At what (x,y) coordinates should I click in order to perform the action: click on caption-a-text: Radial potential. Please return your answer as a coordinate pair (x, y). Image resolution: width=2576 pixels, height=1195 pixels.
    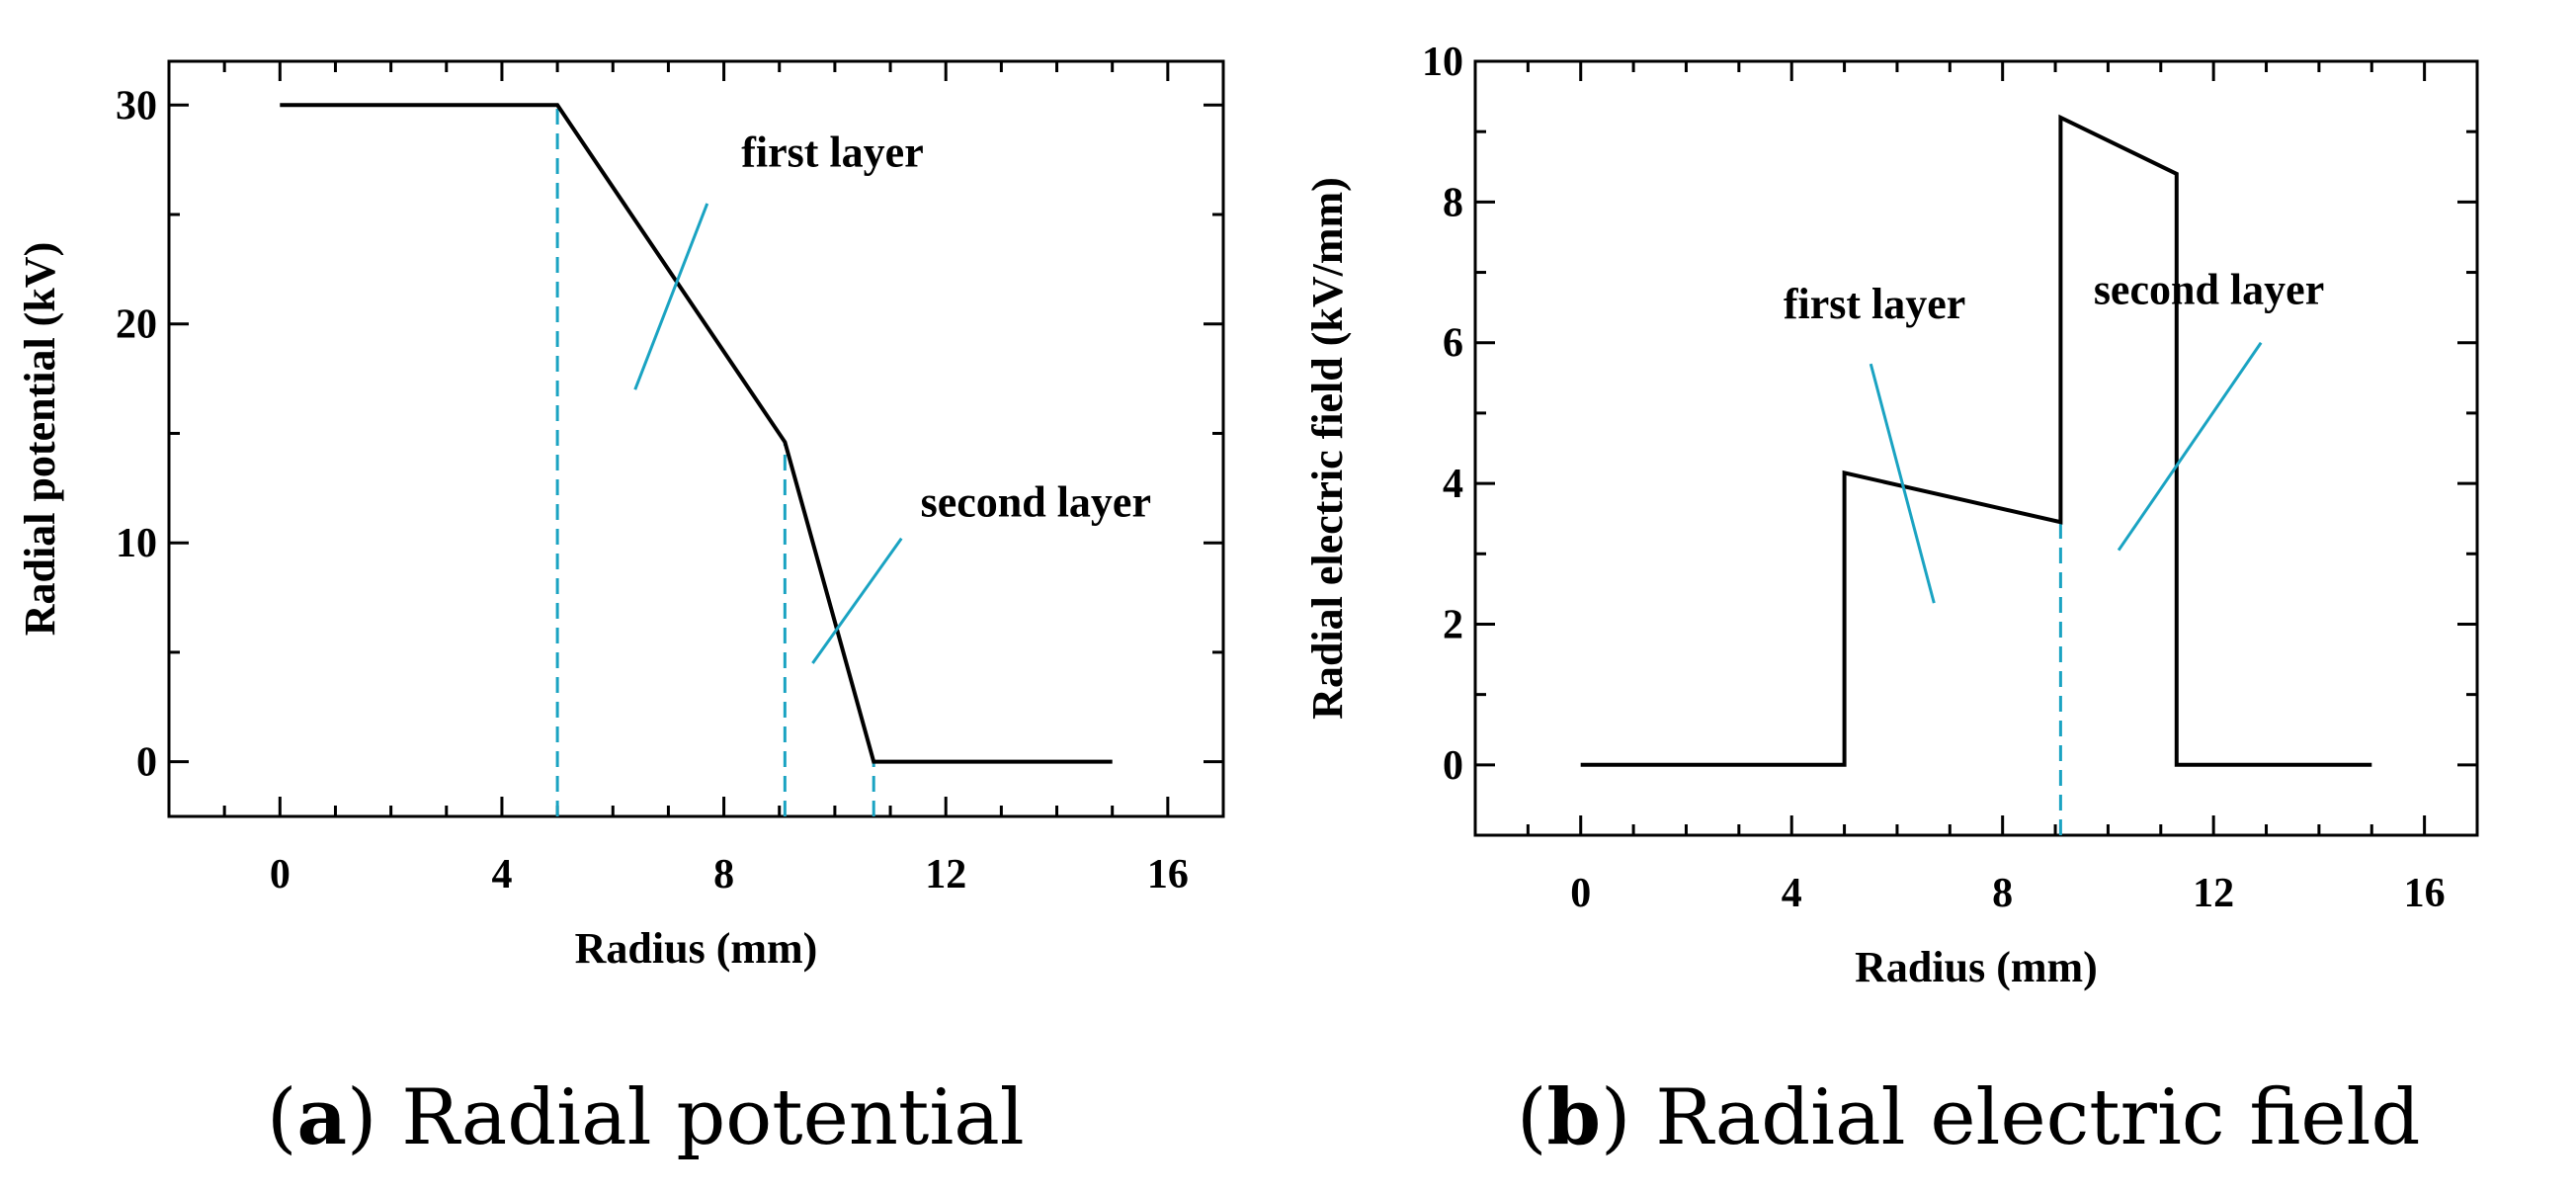
    Looking at the image, I should click on (713, 1117).